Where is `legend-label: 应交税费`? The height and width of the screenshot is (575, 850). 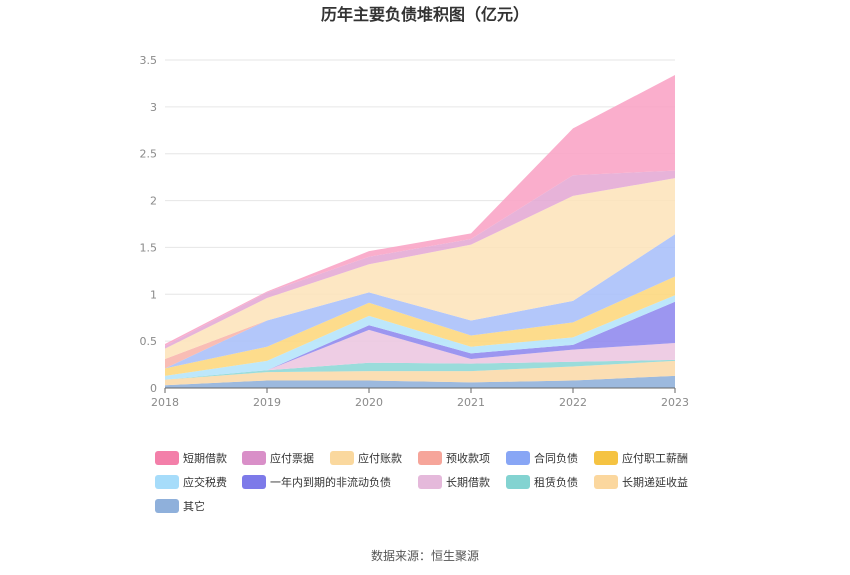
legend-label: 应交税费 is located at coordinates (205, 482).